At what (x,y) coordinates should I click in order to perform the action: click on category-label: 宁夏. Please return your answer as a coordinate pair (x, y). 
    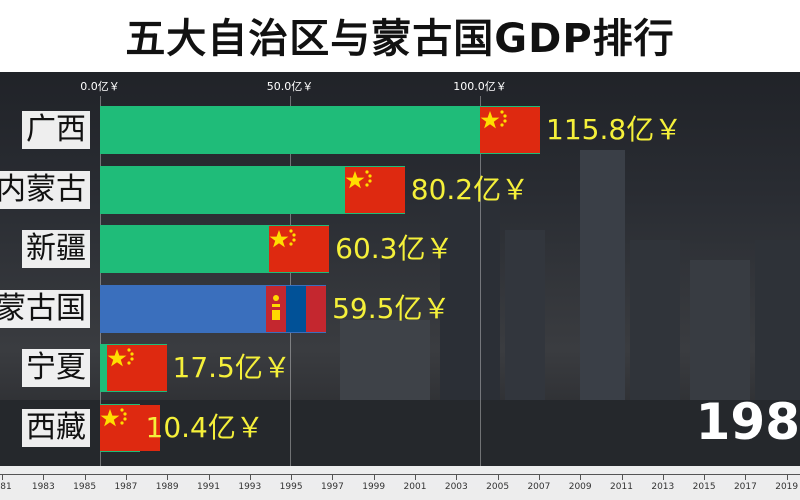
    Looking at the image, I should click on (56, 368).